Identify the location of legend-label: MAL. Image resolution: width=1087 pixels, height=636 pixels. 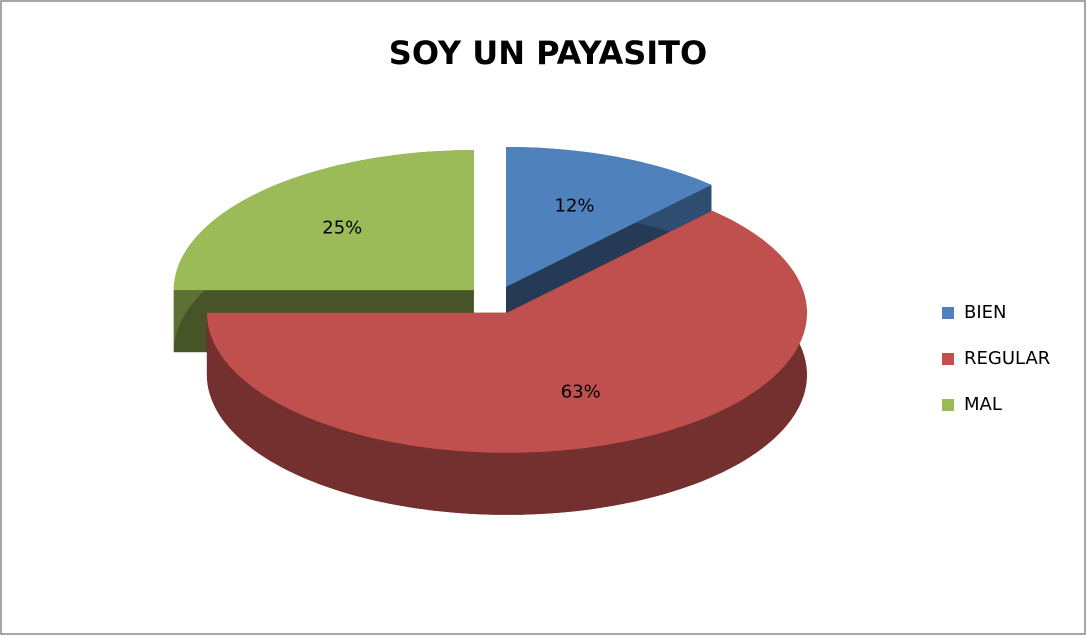
(983, 404).